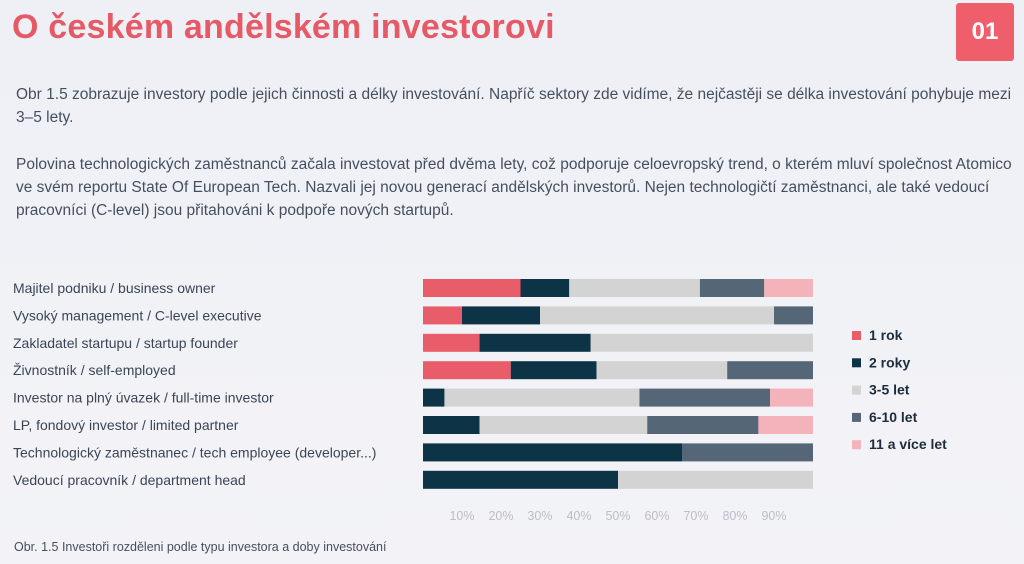 Image resolution: width=1024 pixels, height=564 pixels. I want to click on category-label: LP, fondový investor / limited partner, so click(126, 425).